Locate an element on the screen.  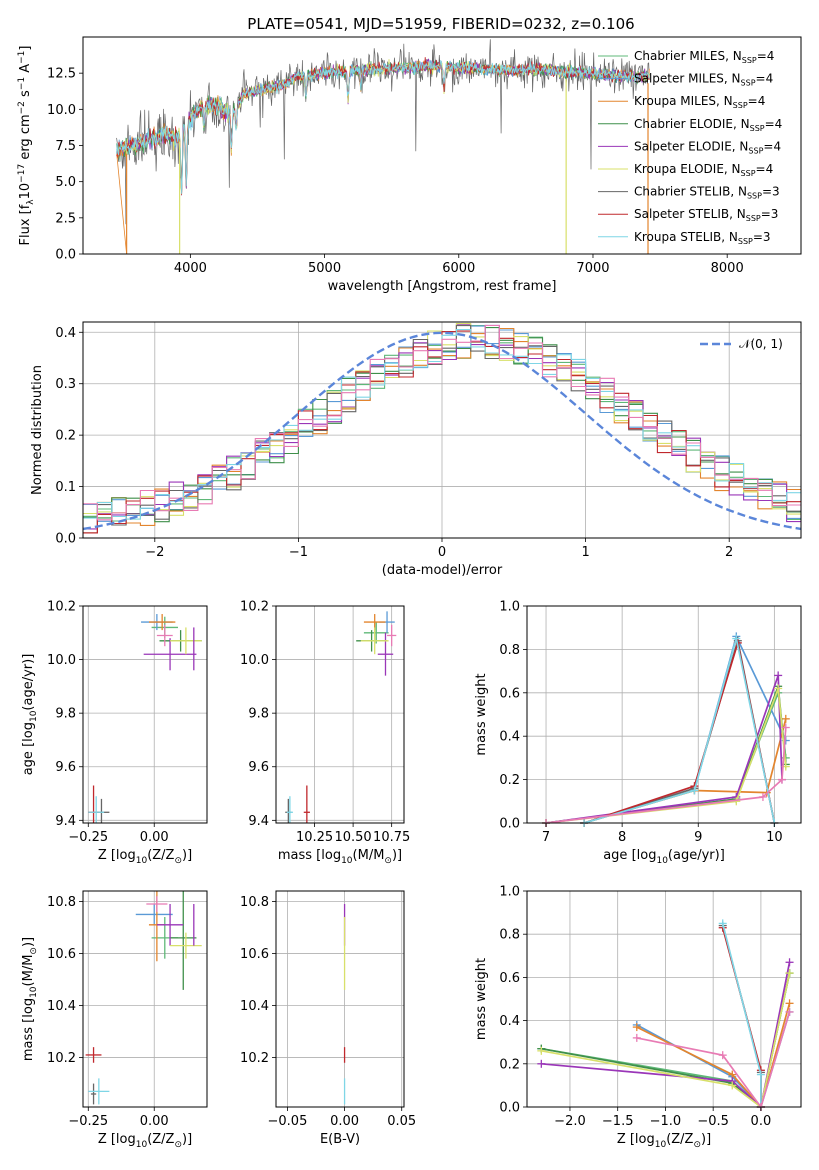
legend-label: Kroupa MILES, NSSP=4 is located at coordinates (699, 102).